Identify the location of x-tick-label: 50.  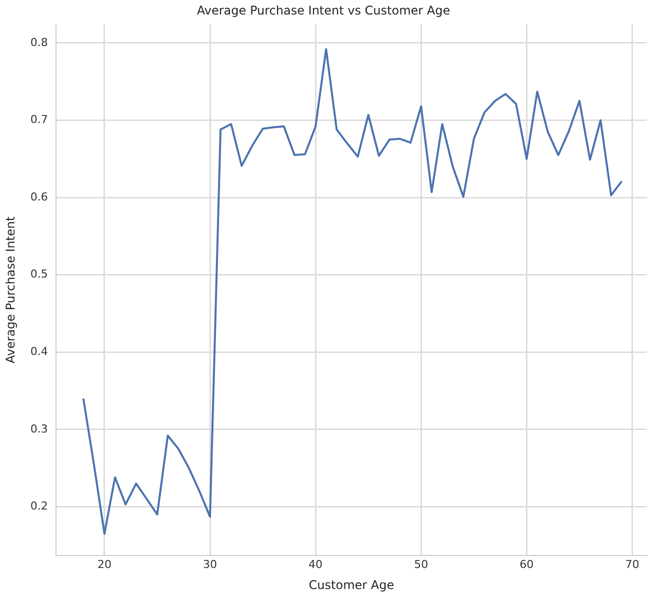
(421, 564).